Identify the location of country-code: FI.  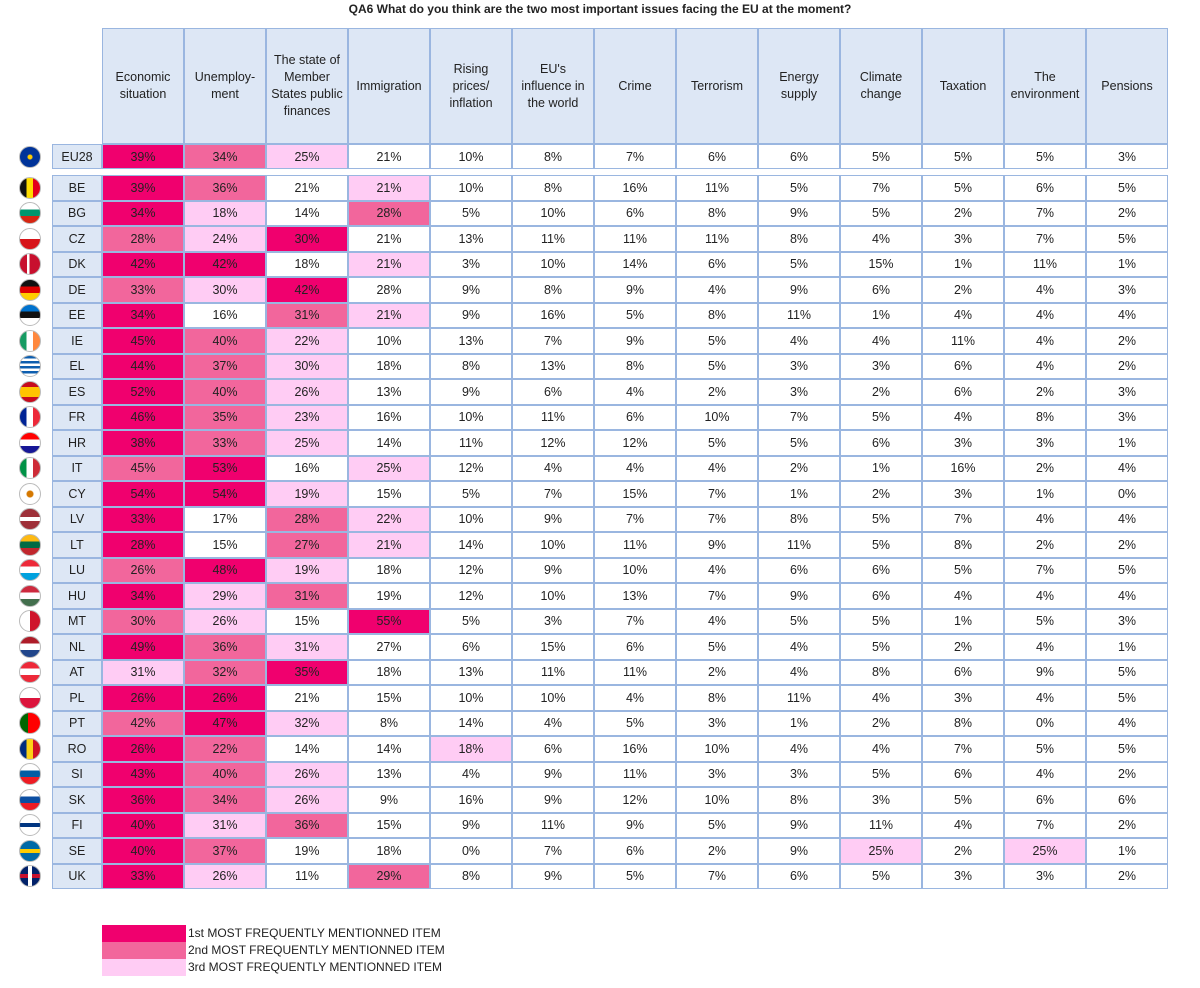
(77, 825).